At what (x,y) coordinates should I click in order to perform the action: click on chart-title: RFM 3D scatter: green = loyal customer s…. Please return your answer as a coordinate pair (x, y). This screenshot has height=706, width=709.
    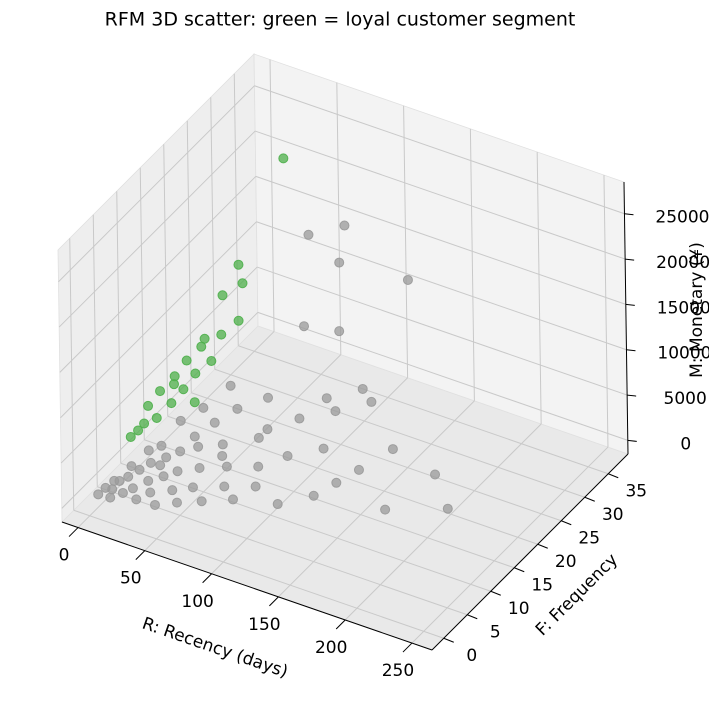
    Looking at the image, I should click on (340, 20).